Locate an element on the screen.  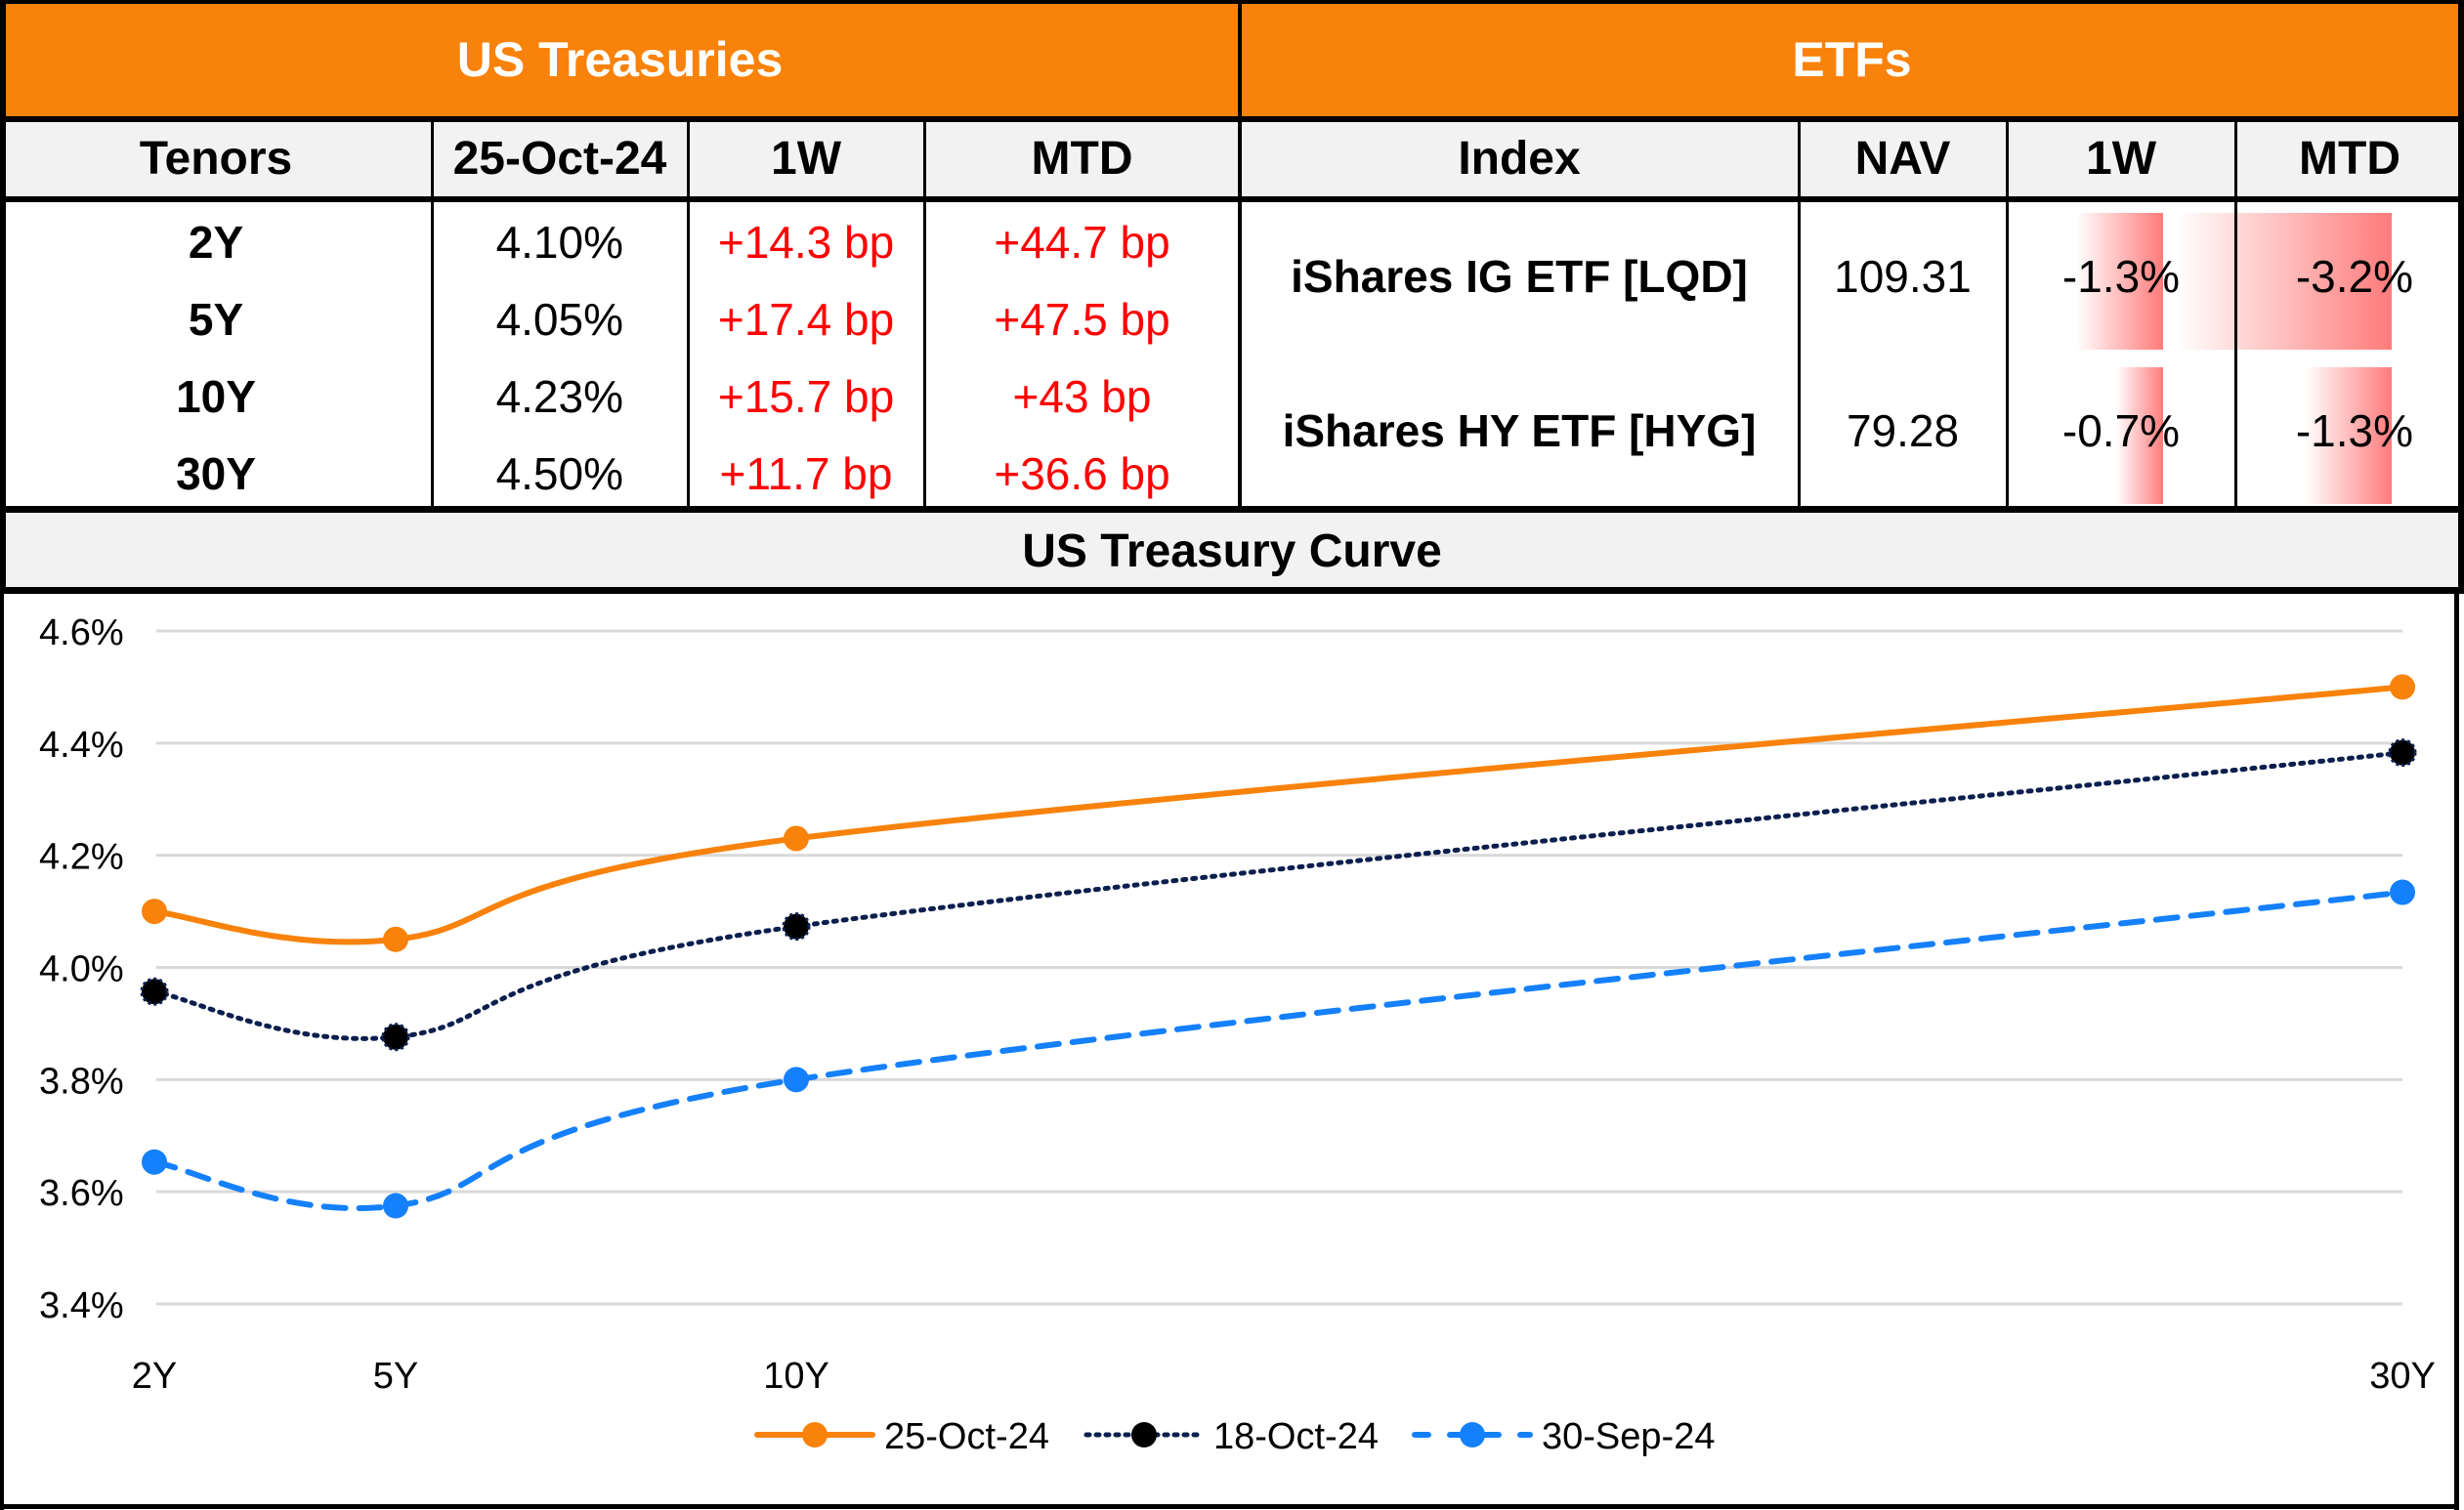
header-index-label: Index is located at coordinates (1519, 159).